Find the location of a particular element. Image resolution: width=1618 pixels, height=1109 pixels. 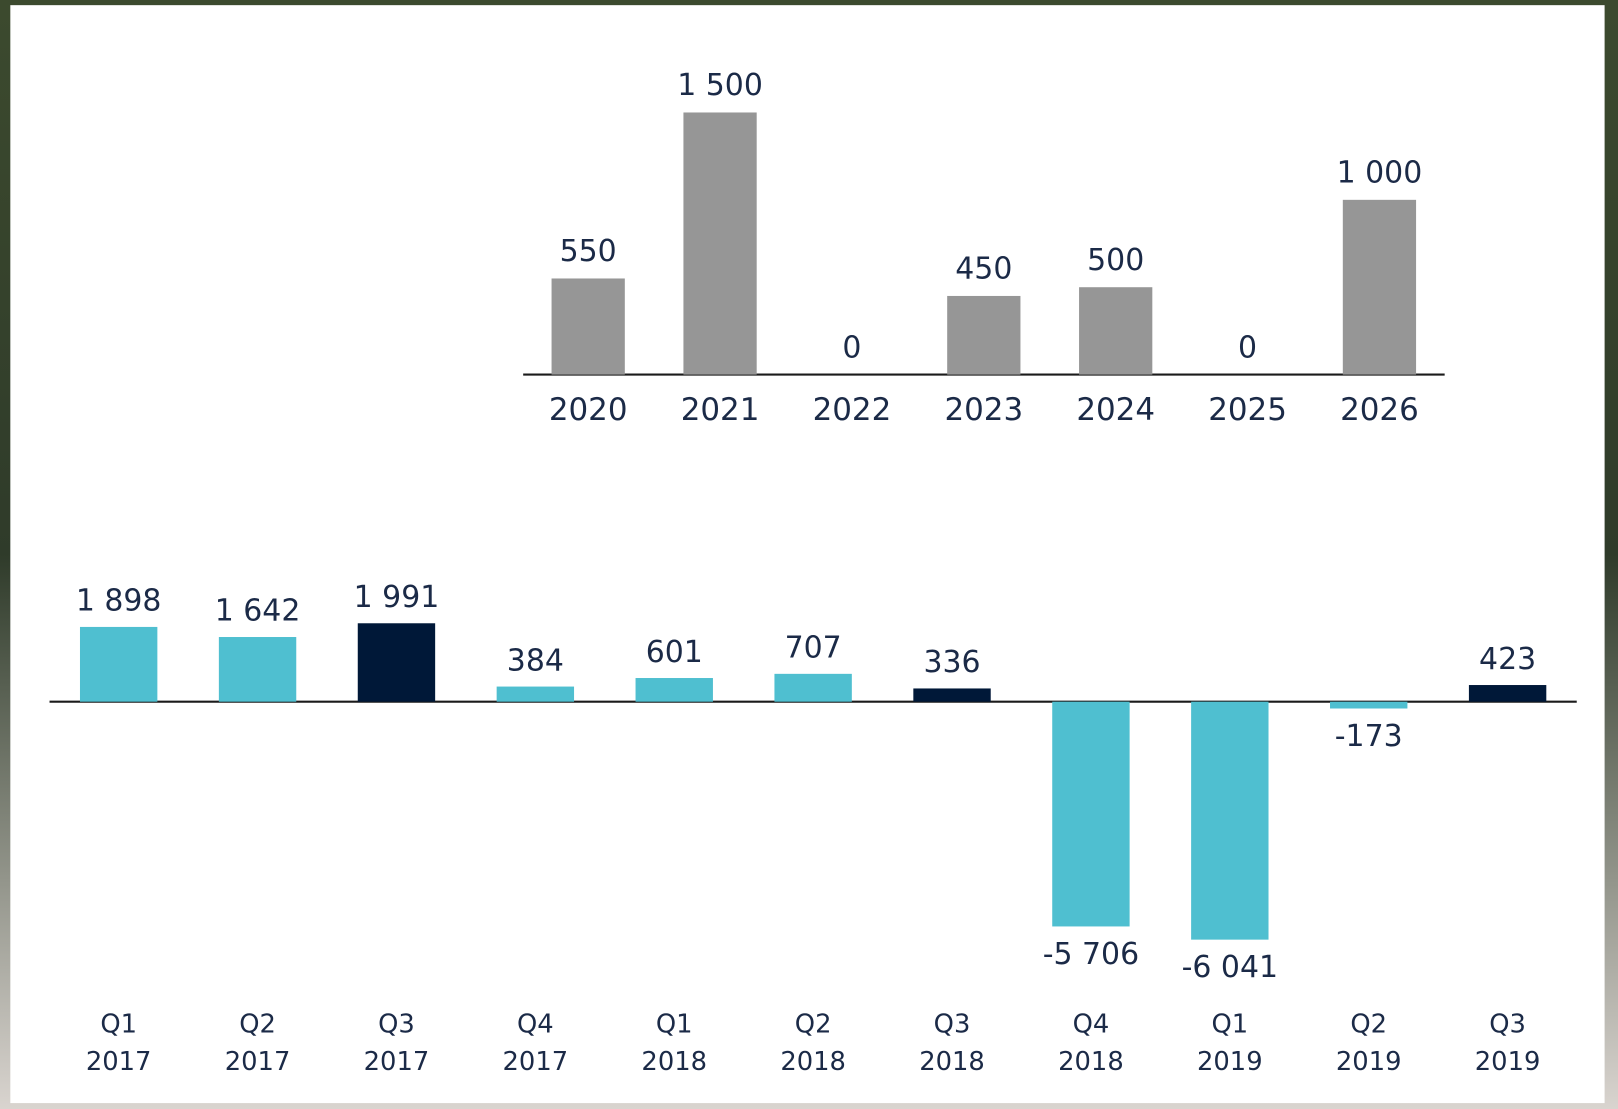

x-tick-label: 2025 is located at coordinates (1247, 410).